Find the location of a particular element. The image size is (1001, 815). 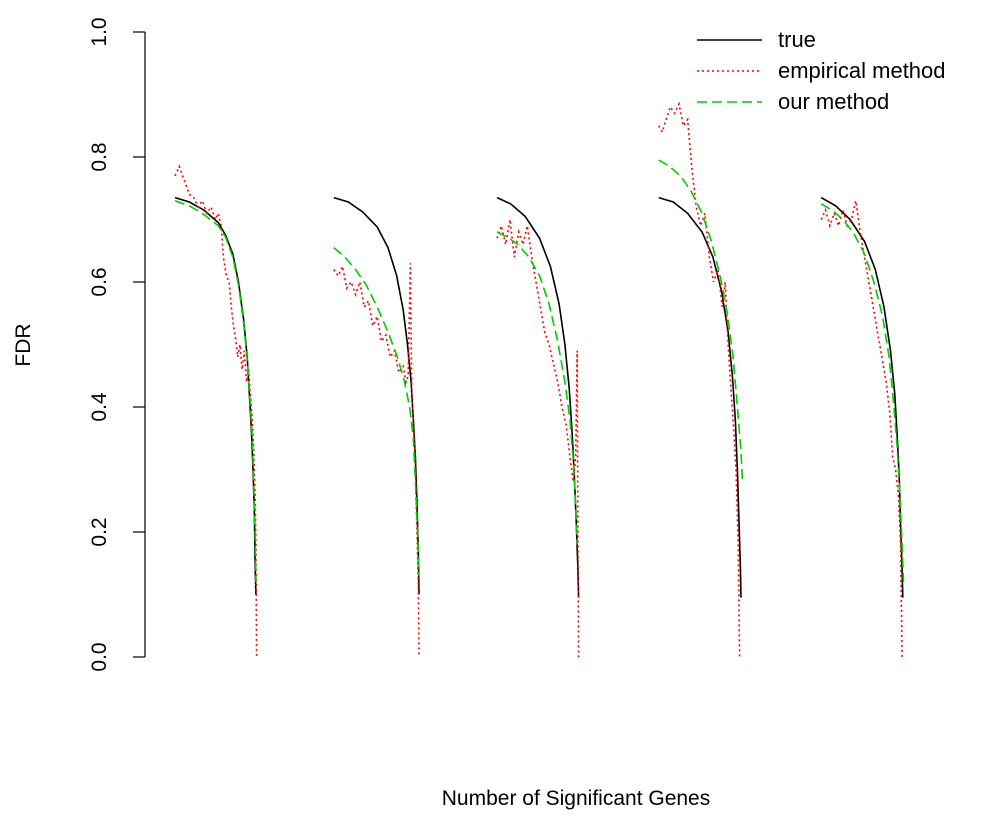

legend-label: our method is located at coordinates (833, 101).